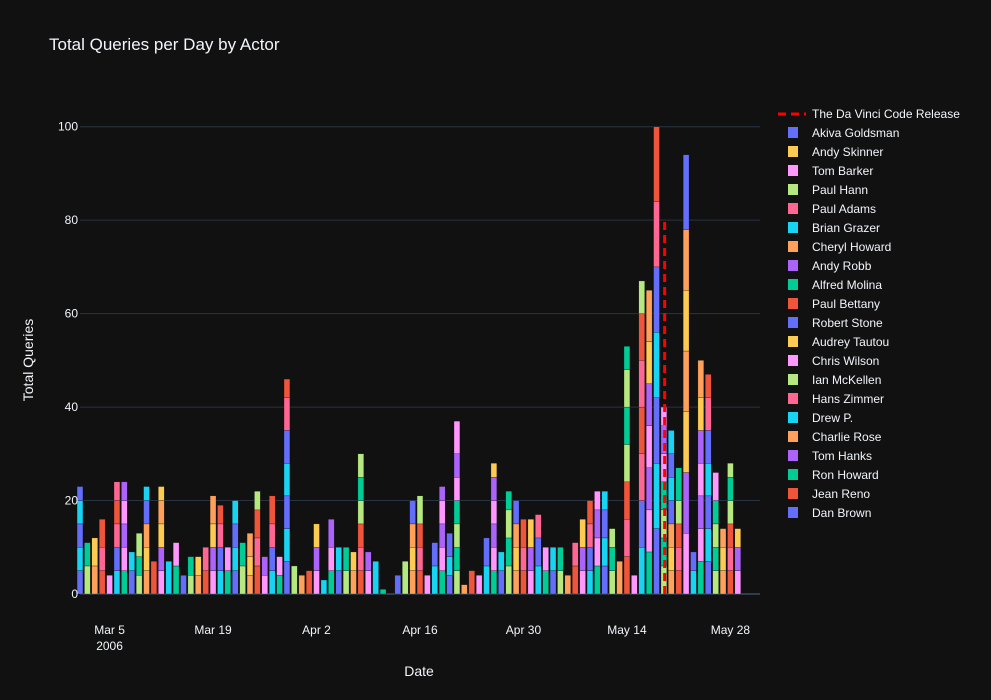 This screenshot has height=700, width=991. I want to click on legend-item-label: Cheryl Howard, so click(851, 247).